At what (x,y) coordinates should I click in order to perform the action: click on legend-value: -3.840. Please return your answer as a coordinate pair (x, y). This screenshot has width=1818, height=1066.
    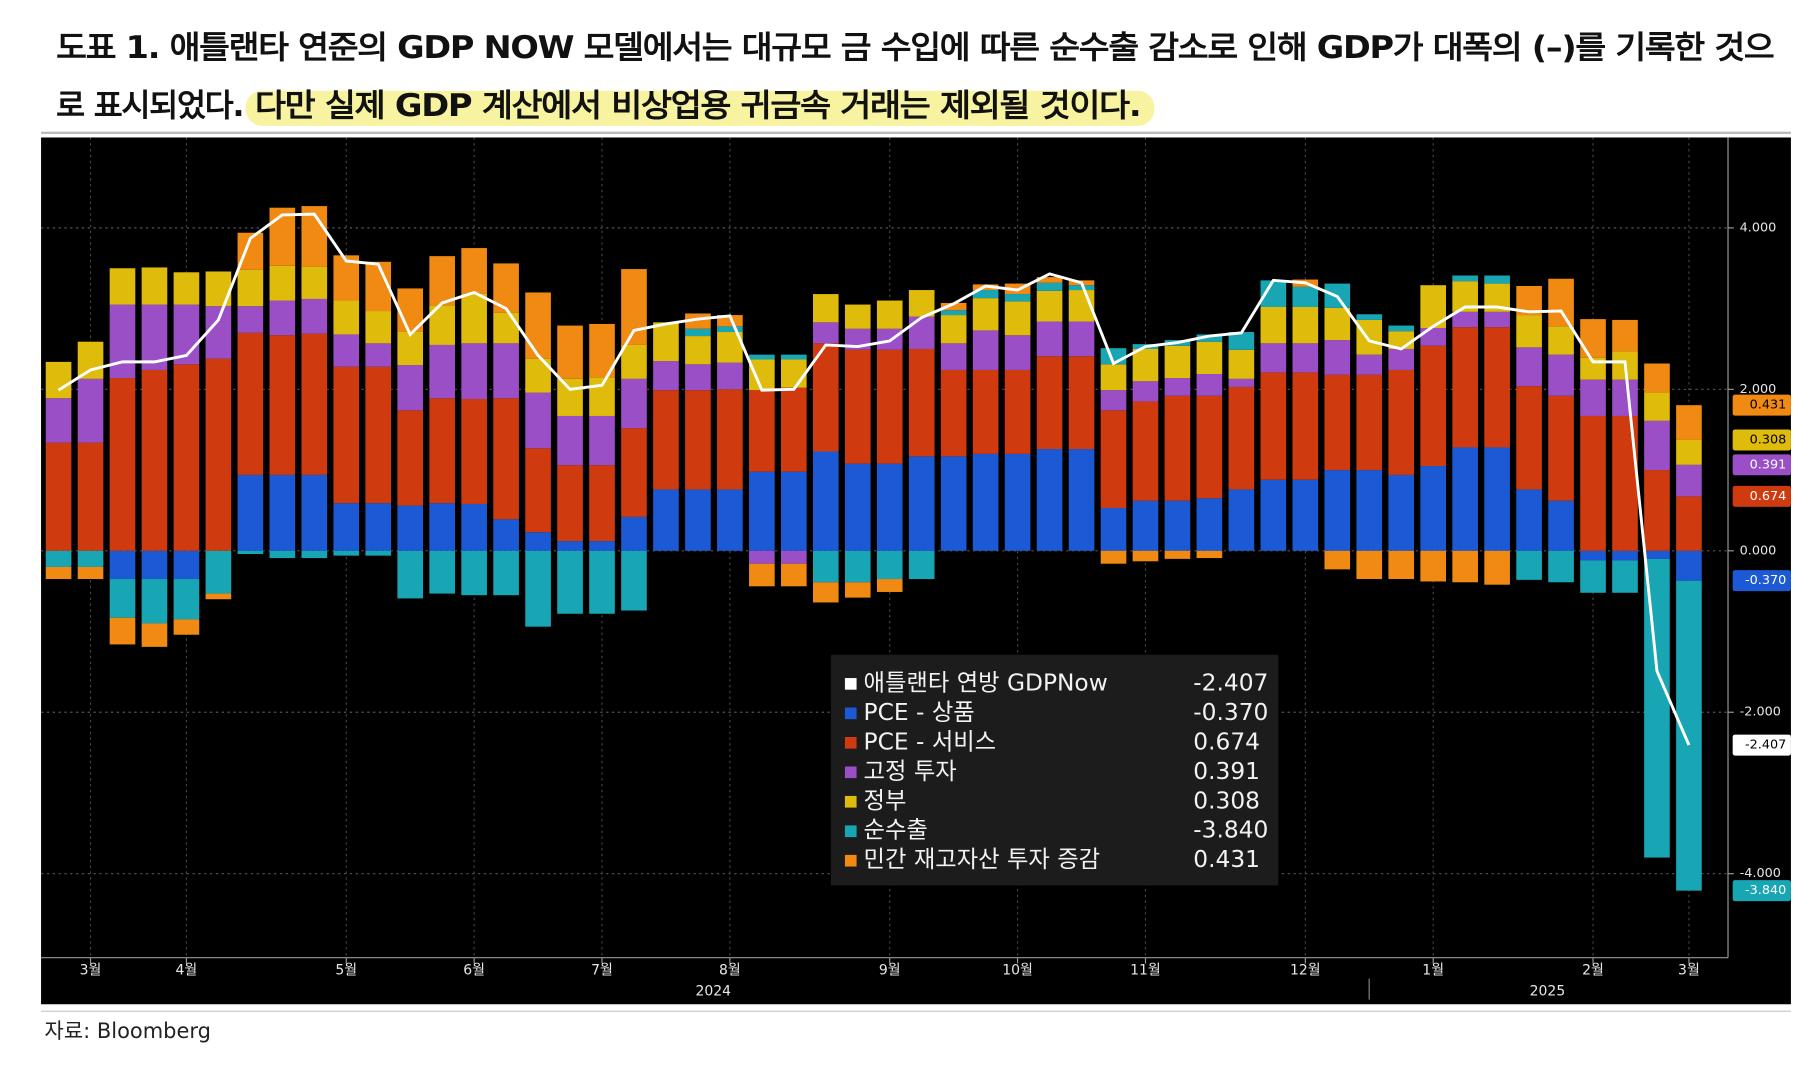
    Looking at the image, I should click on (1230, 830).